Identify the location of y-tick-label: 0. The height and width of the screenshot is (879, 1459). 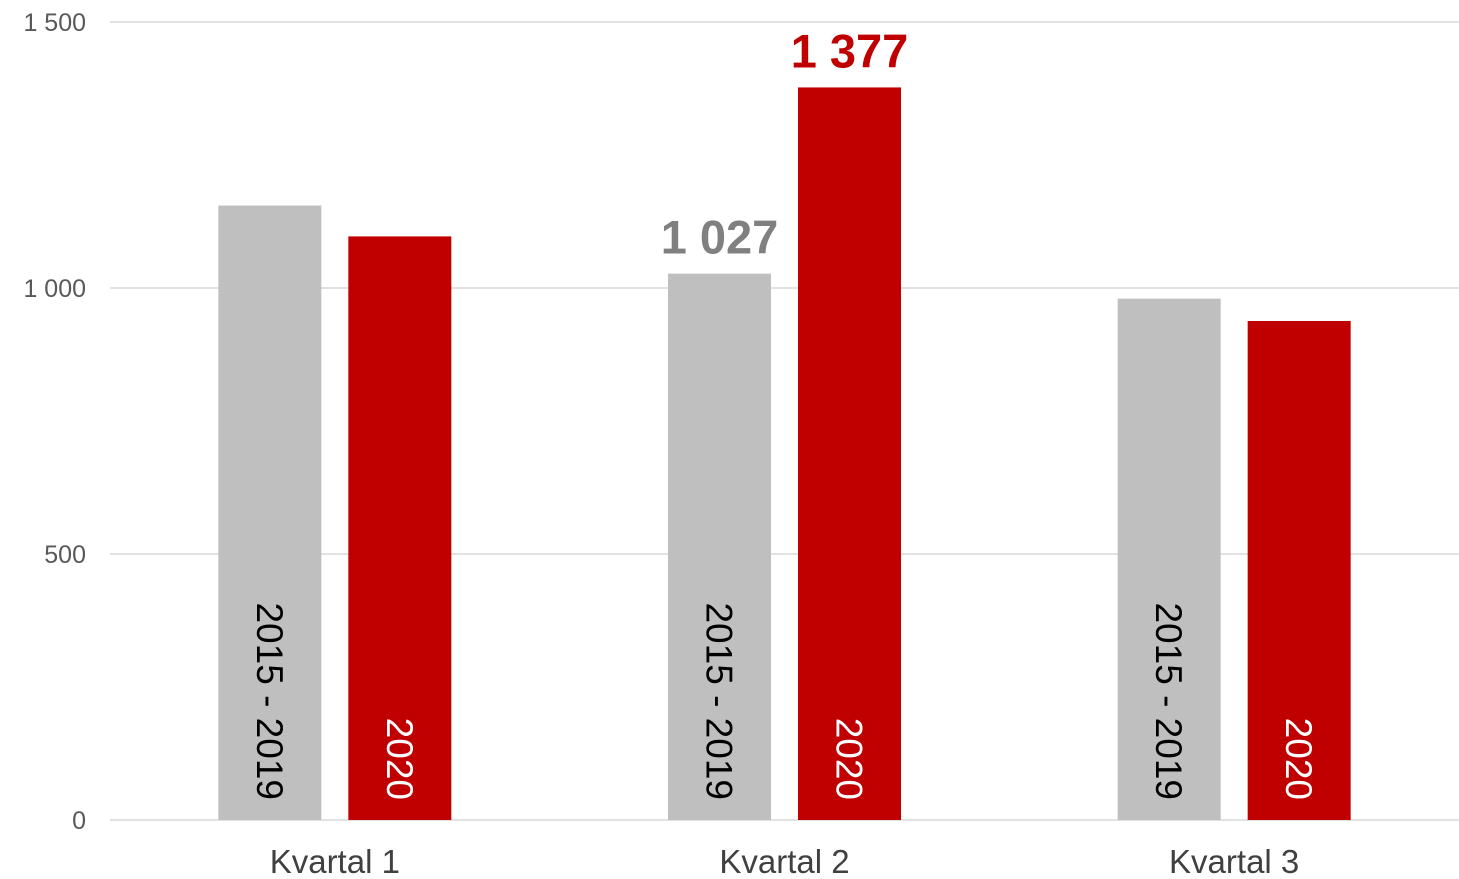
(79, 821).